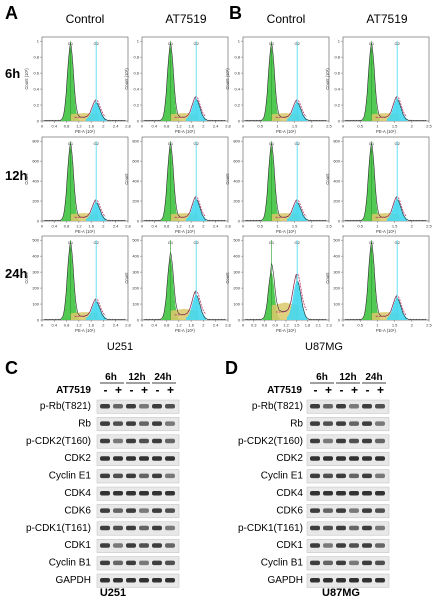 The height and width of the screenshot is (606, 447). I want to click on y-tick-label: 1, so click(339, 41).